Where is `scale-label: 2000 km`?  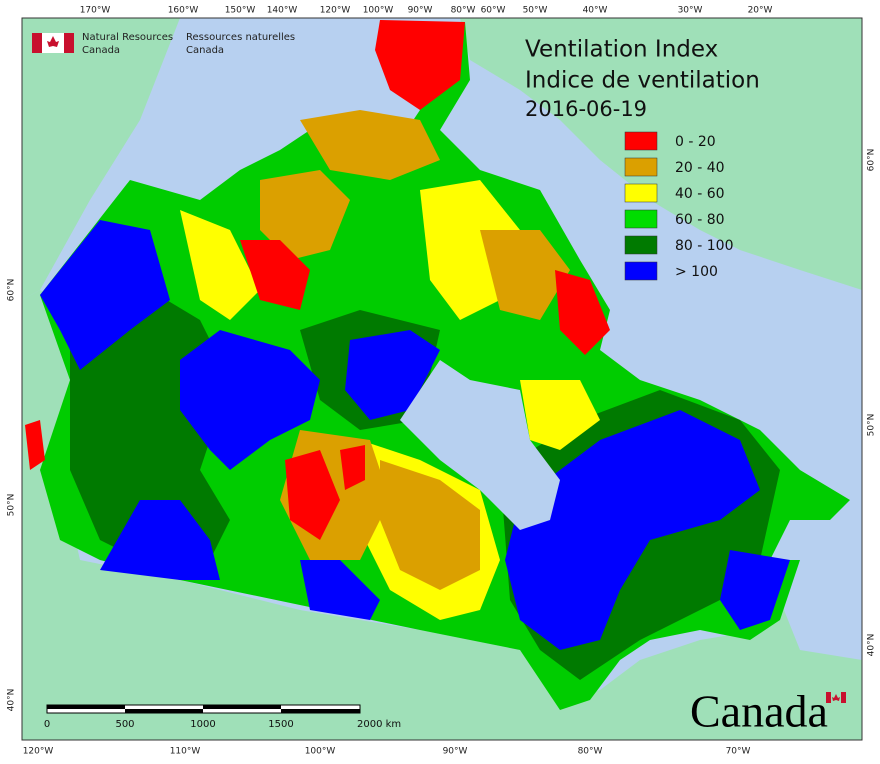 scale-label: 2000 km is located at coordinates (379, 724).